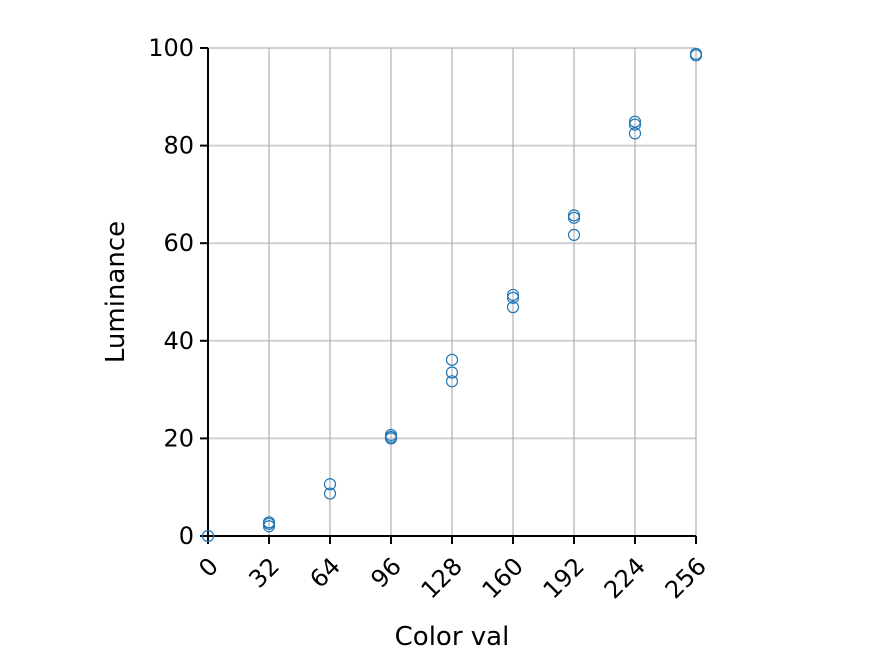 The image size is (875, 656). I want to click on x-tick-label: 256, so click(686, 578).